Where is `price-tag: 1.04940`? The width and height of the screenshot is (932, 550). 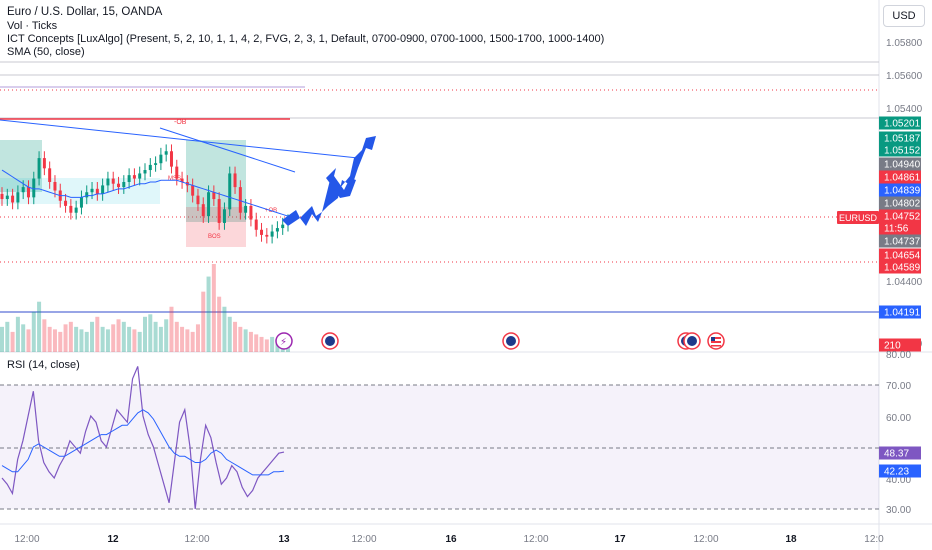
price-tag: 1.04940 is located at coordinates (902, 165).